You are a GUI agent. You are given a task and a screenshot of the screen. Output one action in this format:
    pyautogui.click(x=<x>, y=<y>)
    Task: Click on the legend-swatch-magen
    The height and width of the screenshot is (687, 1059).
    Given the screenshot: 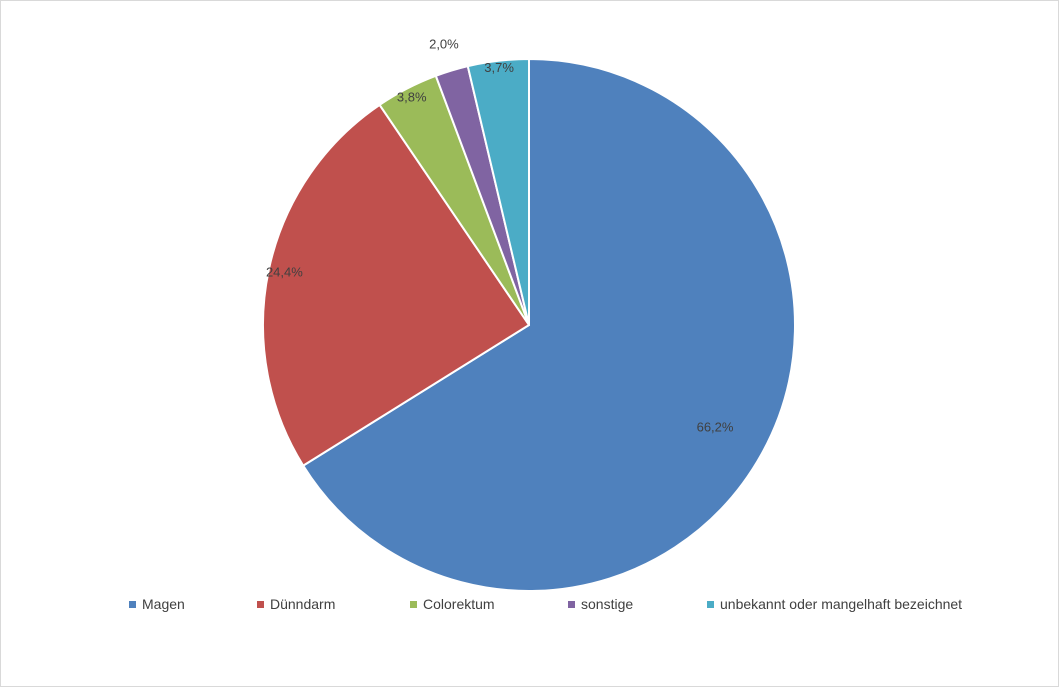 What is the action you would take?
    pyautogui.click(x=132, y=604)
    